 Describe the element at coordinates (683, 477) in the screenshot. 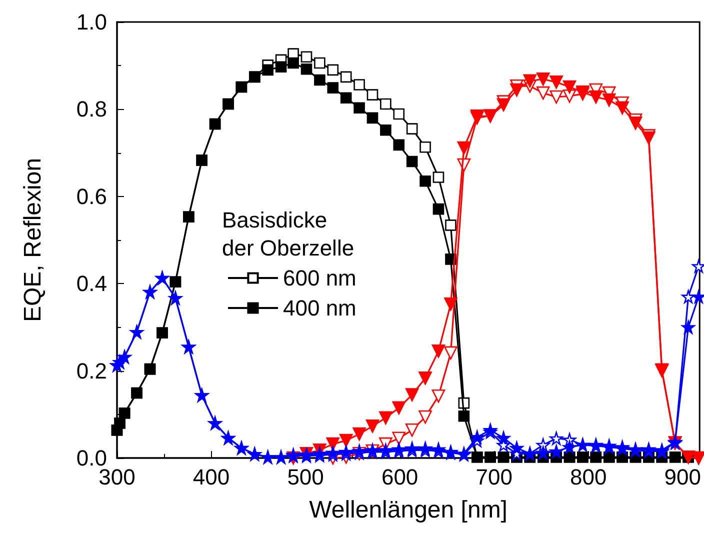

I see `x-tick-label: 900` at that location.